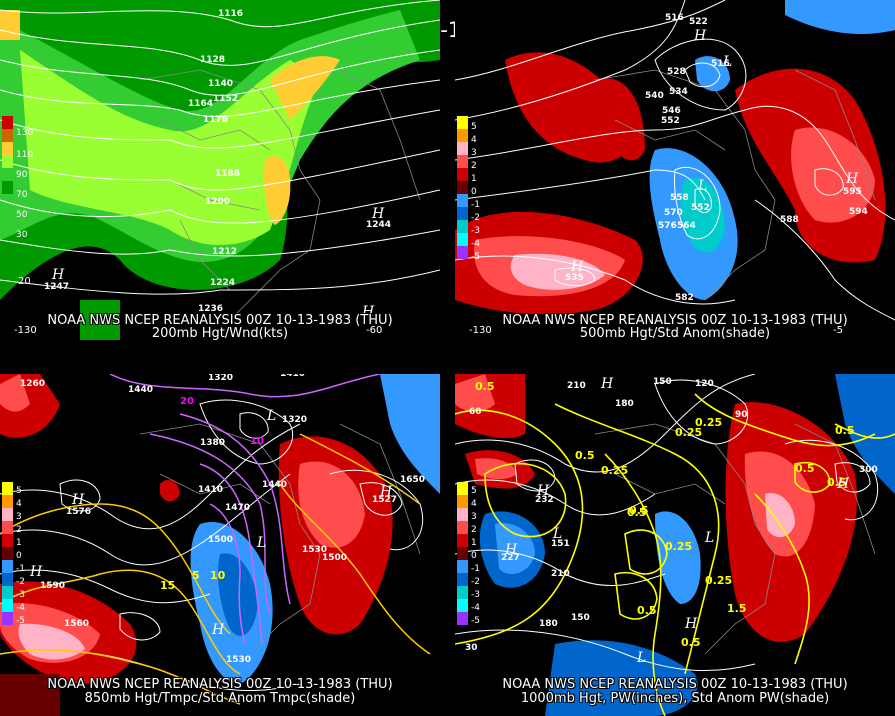 The image size is (895, 716). What do you see at coordinates (8, 155) in the screenshot?
I see `legend-200mb` at bounding box center [8, 155].